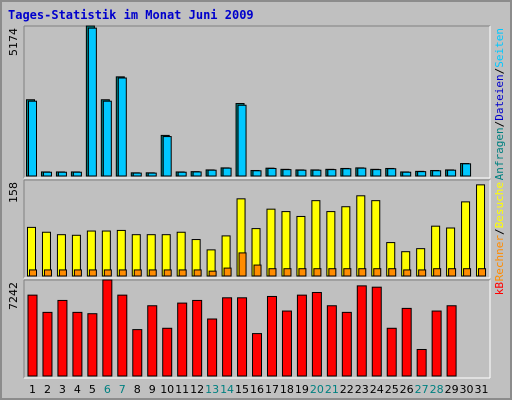  Describe the element at coordinates (13, 296) in the screenshot. I see `lower-panel-ymax-label: 7242` at that location.